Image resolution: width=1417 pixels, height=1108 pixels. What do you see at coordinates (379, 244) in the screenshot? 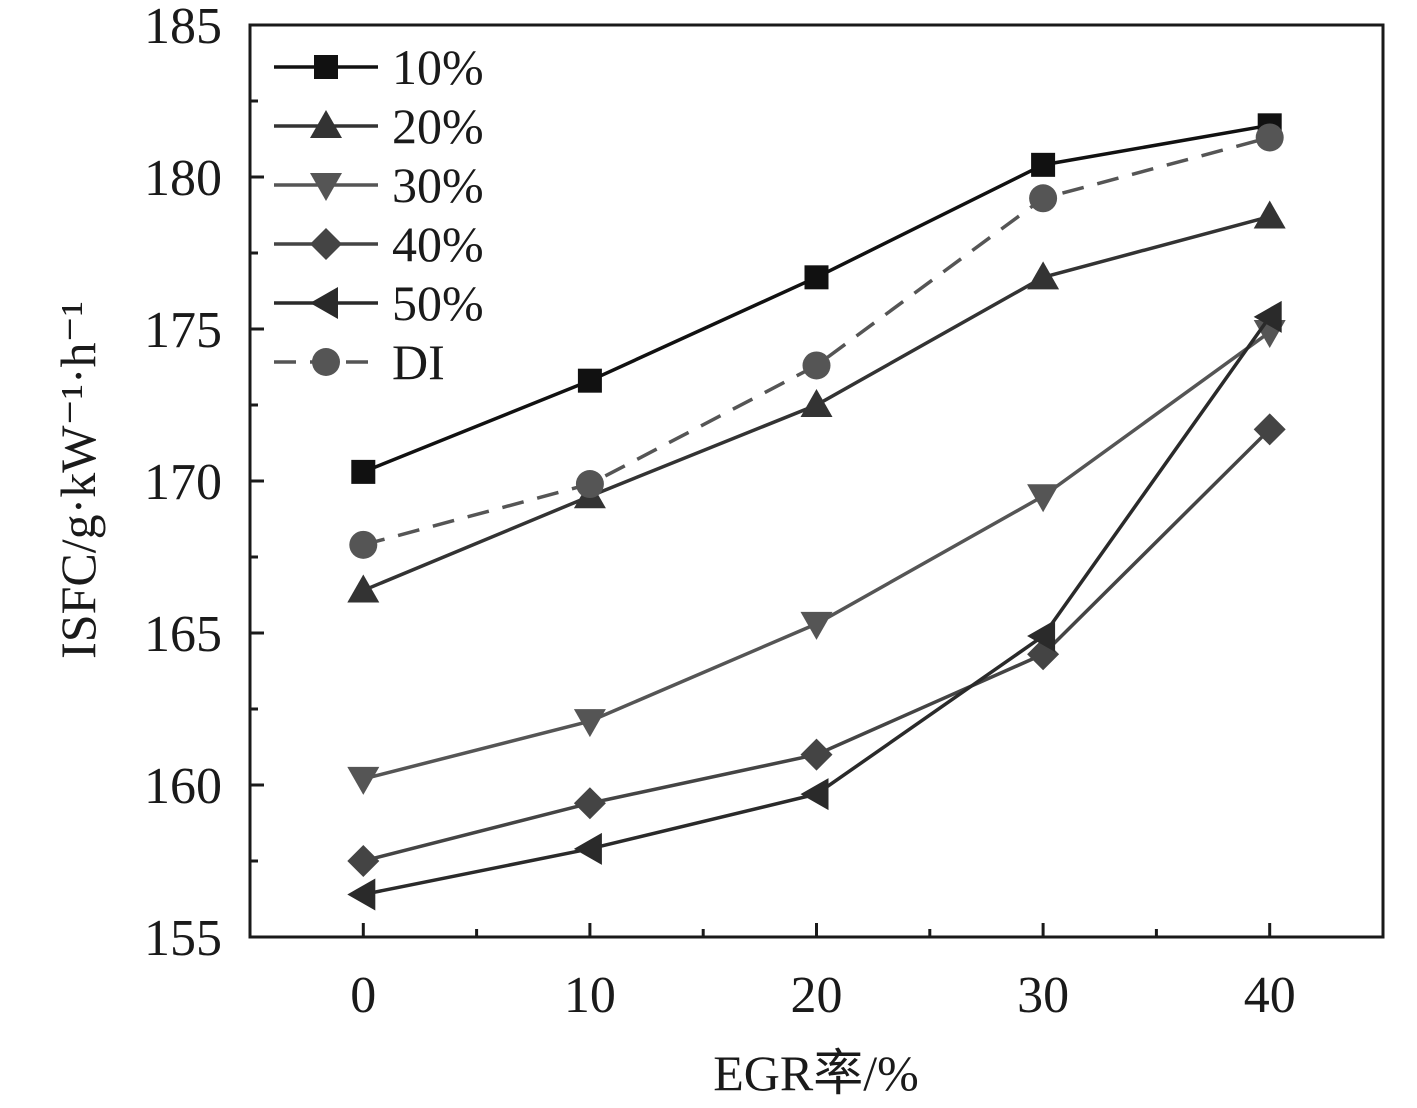
I see `legend-item: 40%` at bounding box center [379, 244].